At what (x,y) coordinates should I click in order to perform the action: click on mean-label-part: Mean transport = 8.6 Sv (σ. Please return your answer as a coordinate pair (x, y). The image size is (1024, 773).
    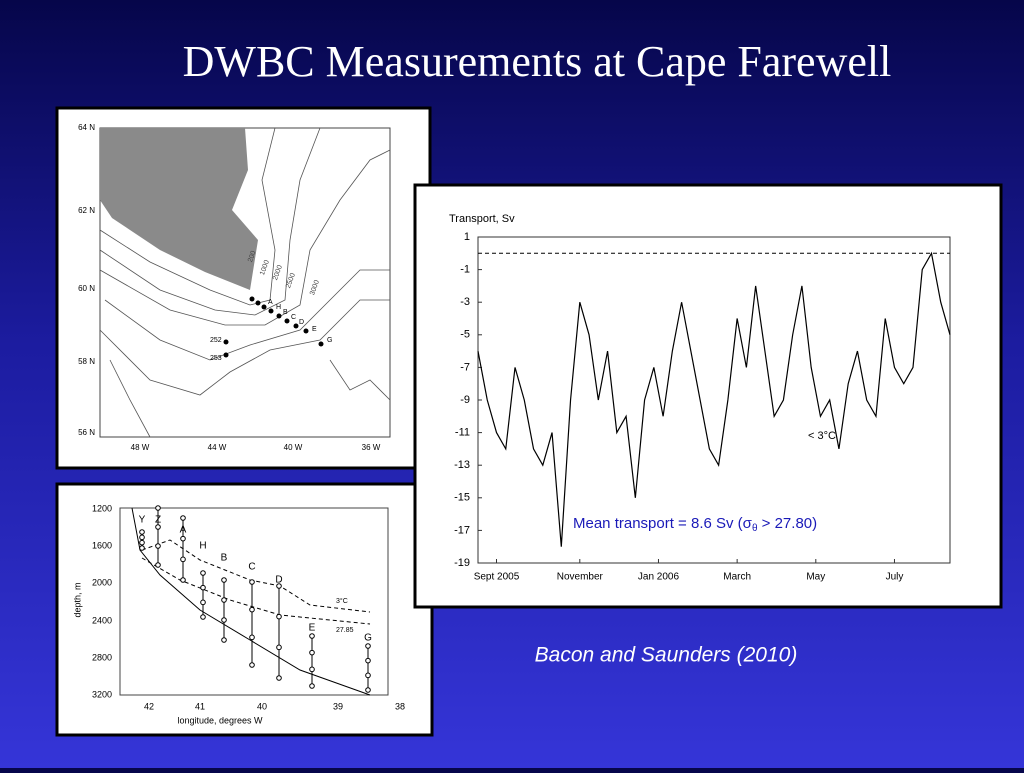
    Looking at the image, I should click on (663, 523).